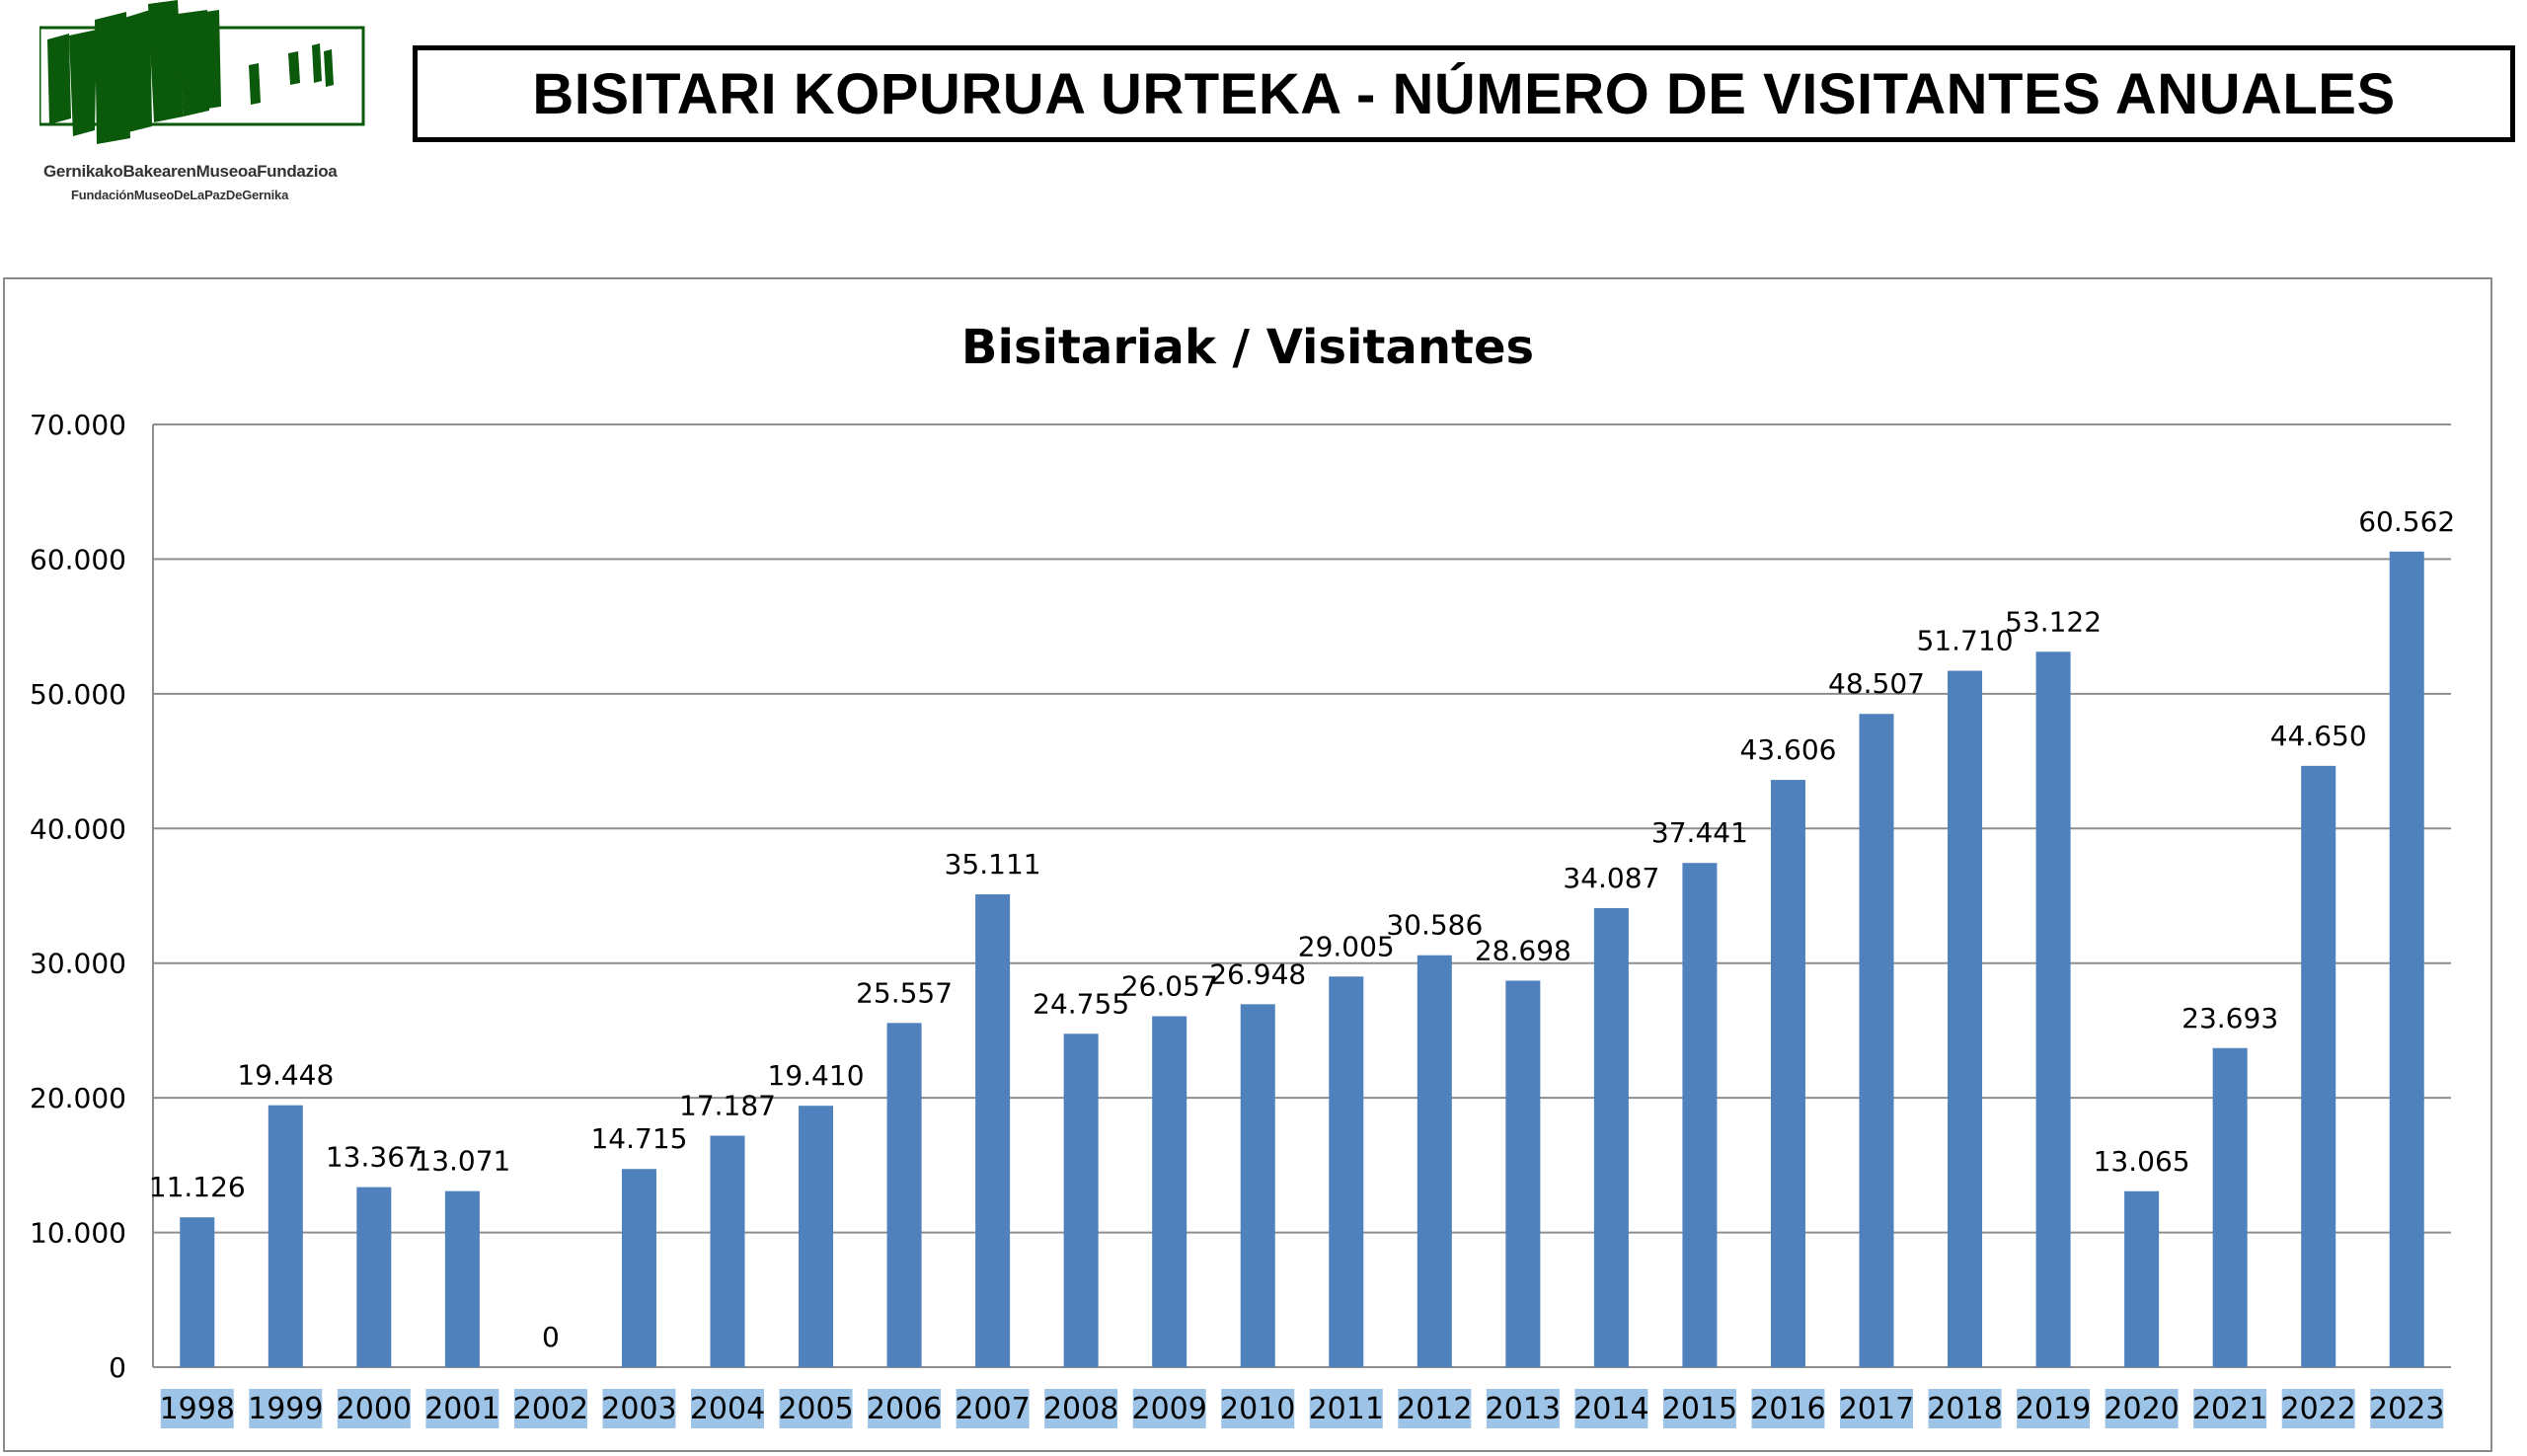 The image size is (2527, 1456). What do you see at coordinates (78, 1098) in the screenshot?
I see `y-tick-label: 20.000` at bounding box center [78, 1098].